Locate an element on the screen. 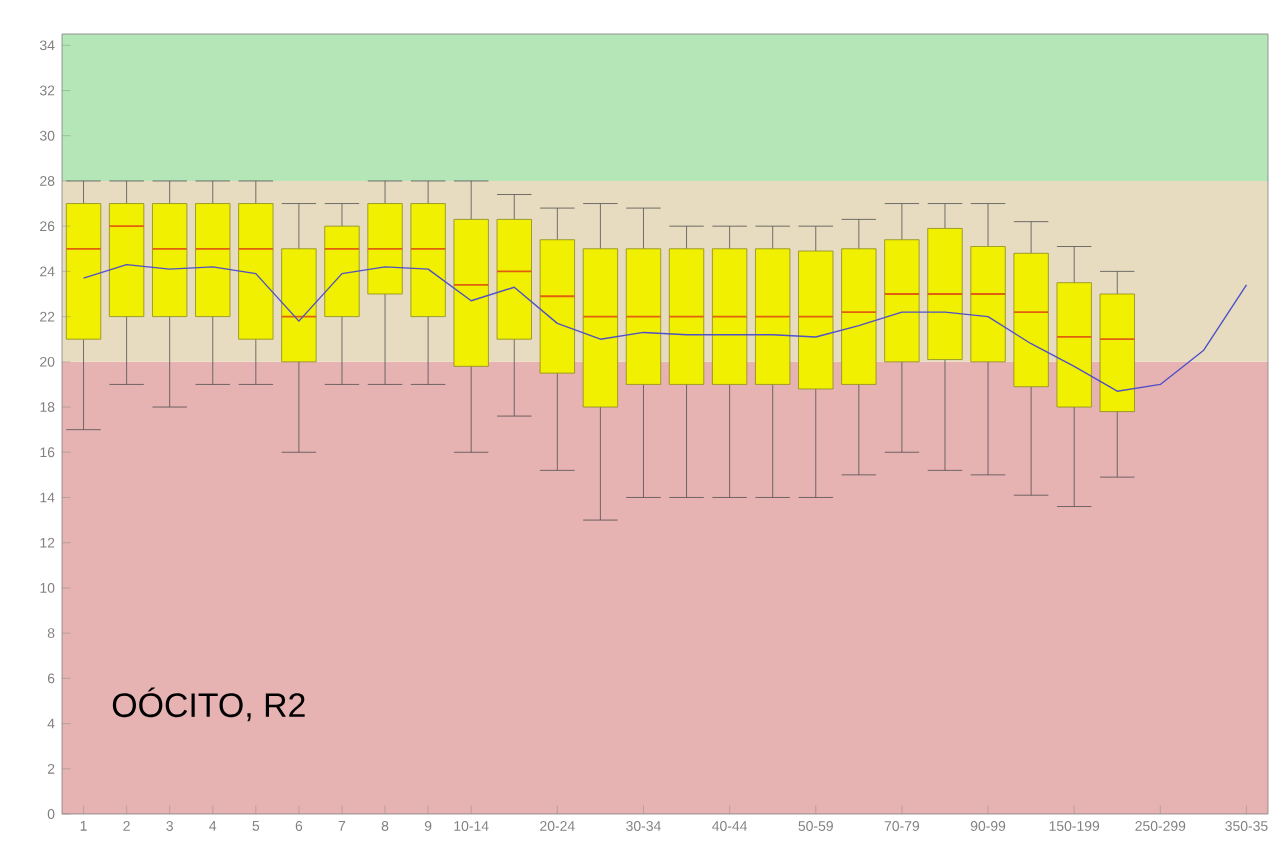  annotation: OÓCITO, R2 is located at coordinates (208, 704).